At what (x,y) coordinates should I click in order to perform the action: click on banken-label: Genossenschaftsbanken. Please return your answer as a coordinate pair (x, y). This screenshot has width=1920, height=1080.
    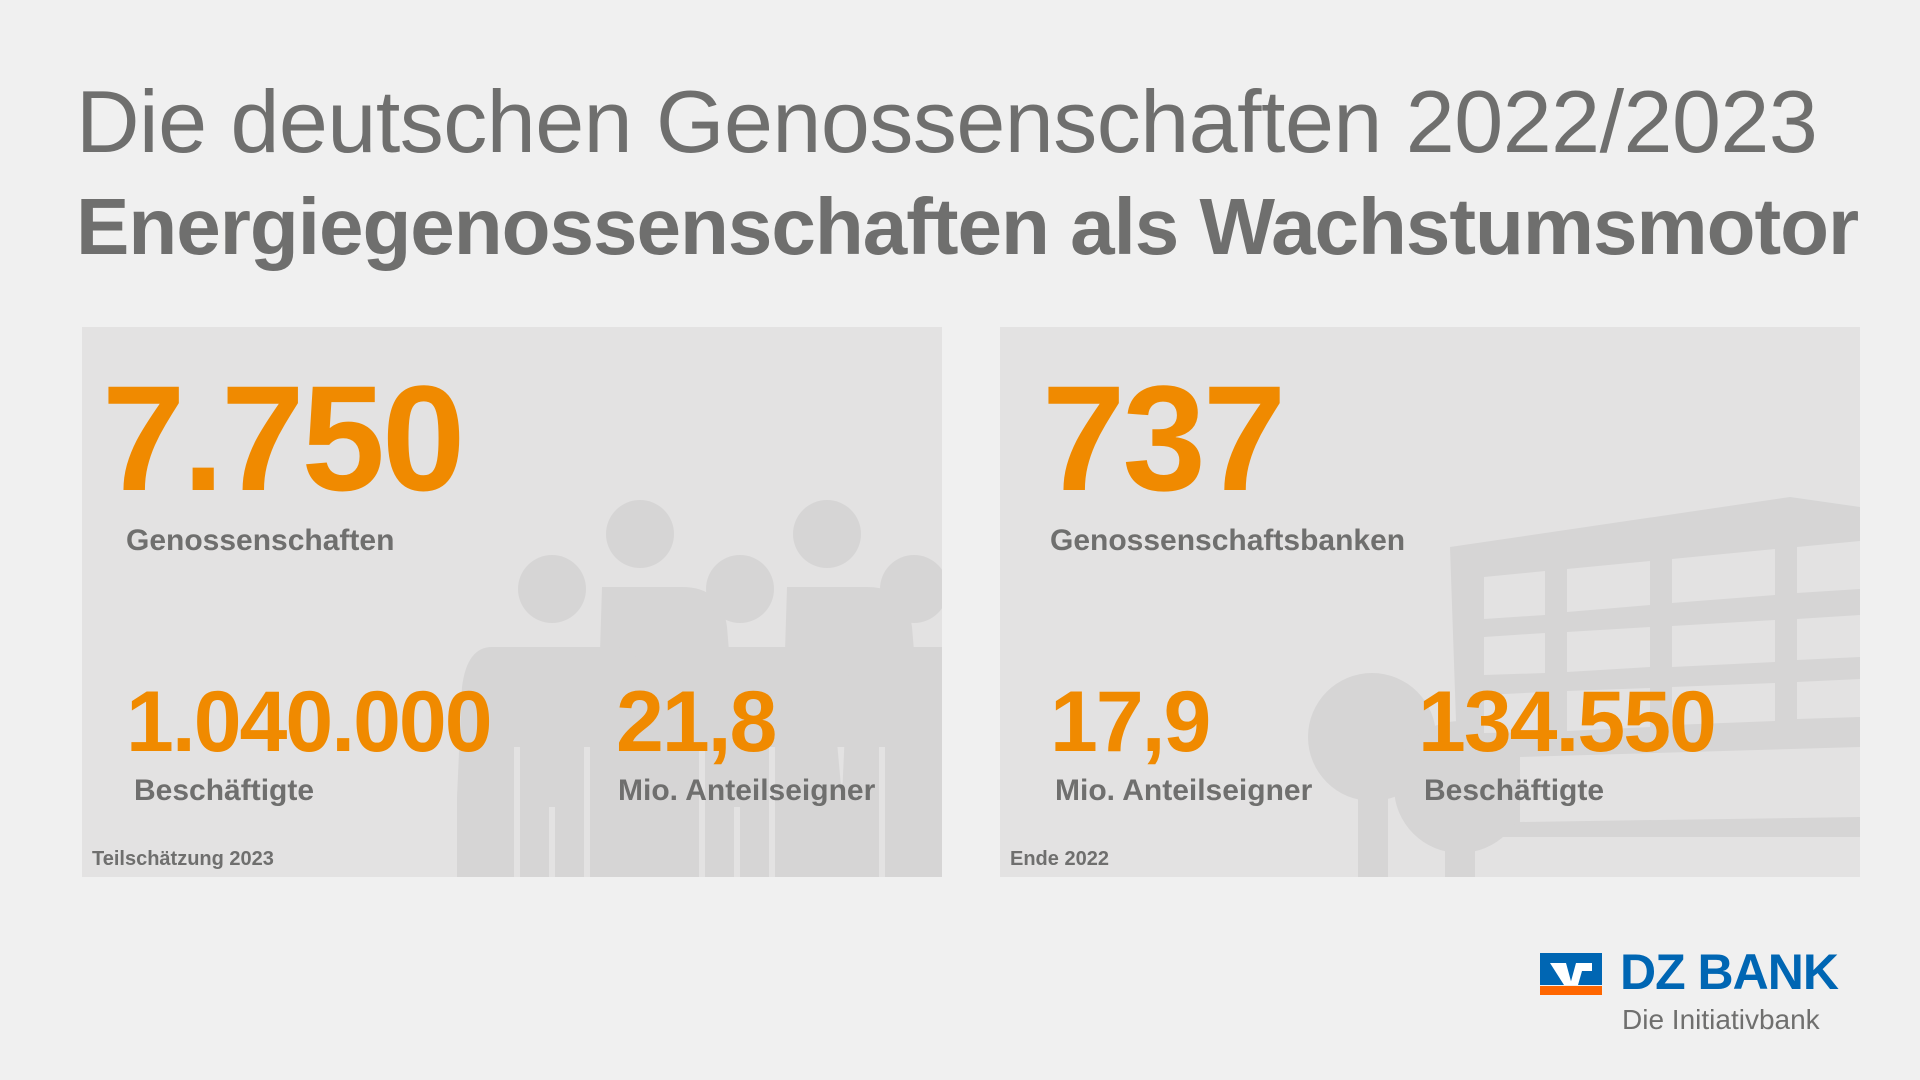
    Looking at the image, I should click on (1228, 540).